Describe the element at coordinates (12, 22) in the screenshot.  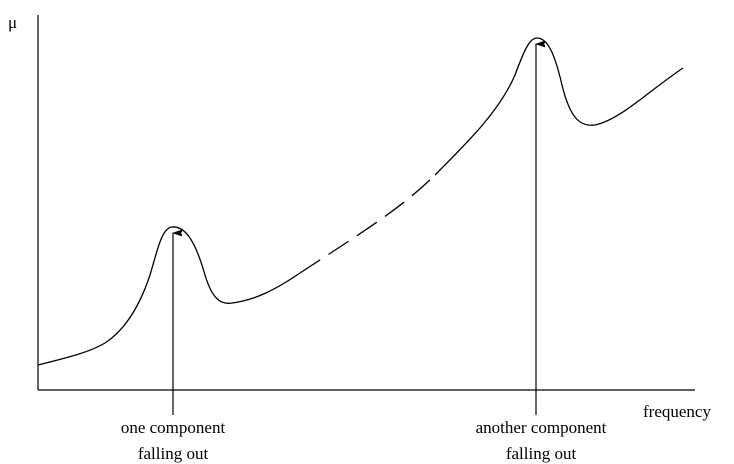
I see `y-axis-label: μ` at that location.